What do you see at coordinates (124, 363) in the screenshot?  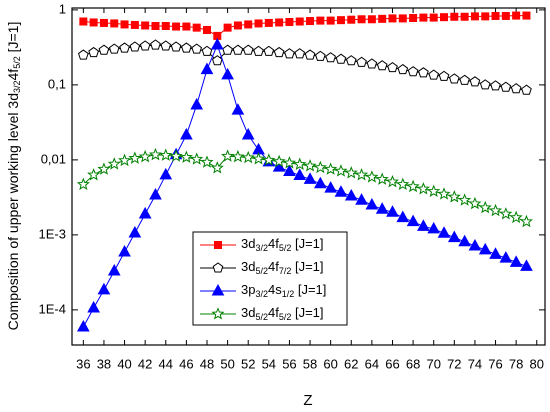 I see `x-tick-label: 40` at bounding box center [124, 363].